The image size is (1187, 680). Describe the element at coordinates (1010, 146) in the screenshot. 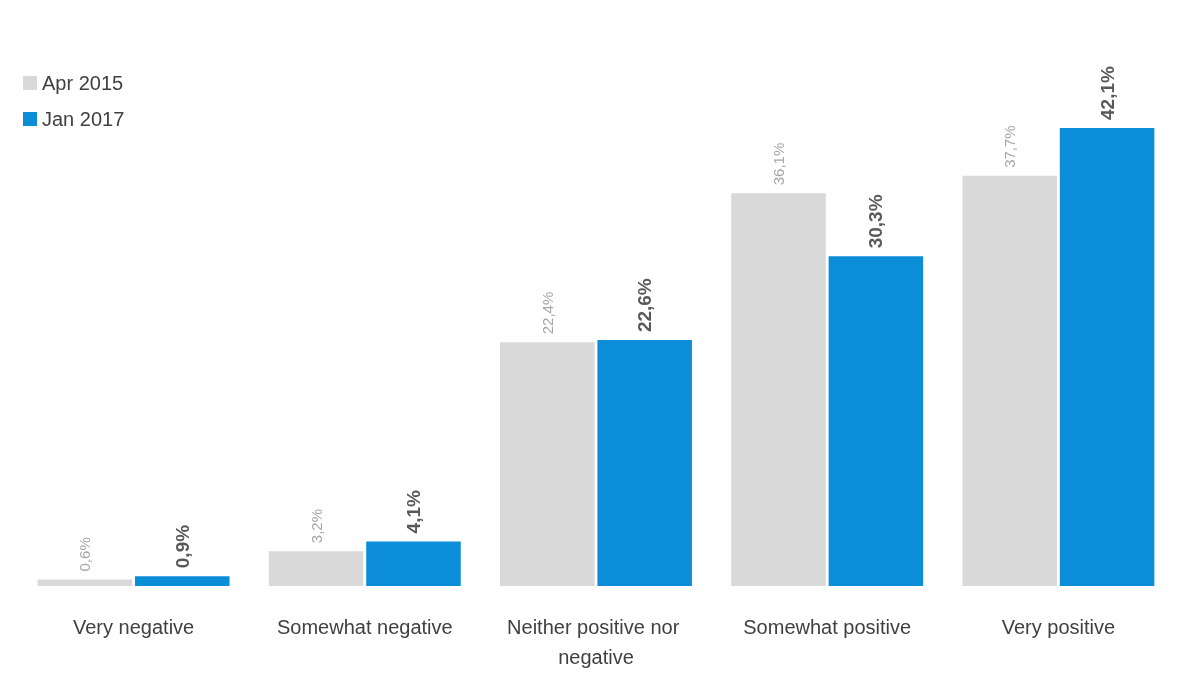

I see `data-label: 37,7%` at that location.